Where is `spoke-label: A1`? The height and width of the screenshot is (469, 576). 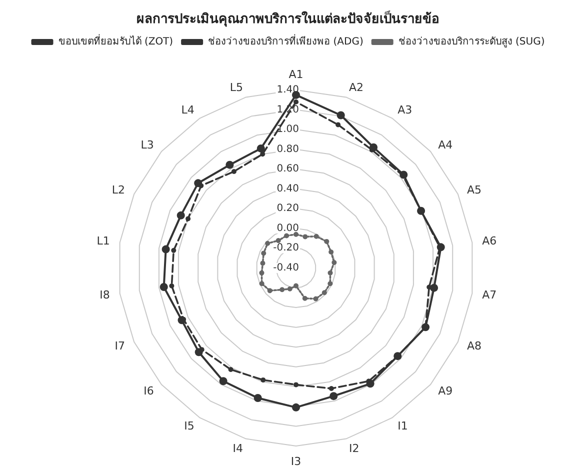 spoke-label: A1 is located at coordinates (296, 74).